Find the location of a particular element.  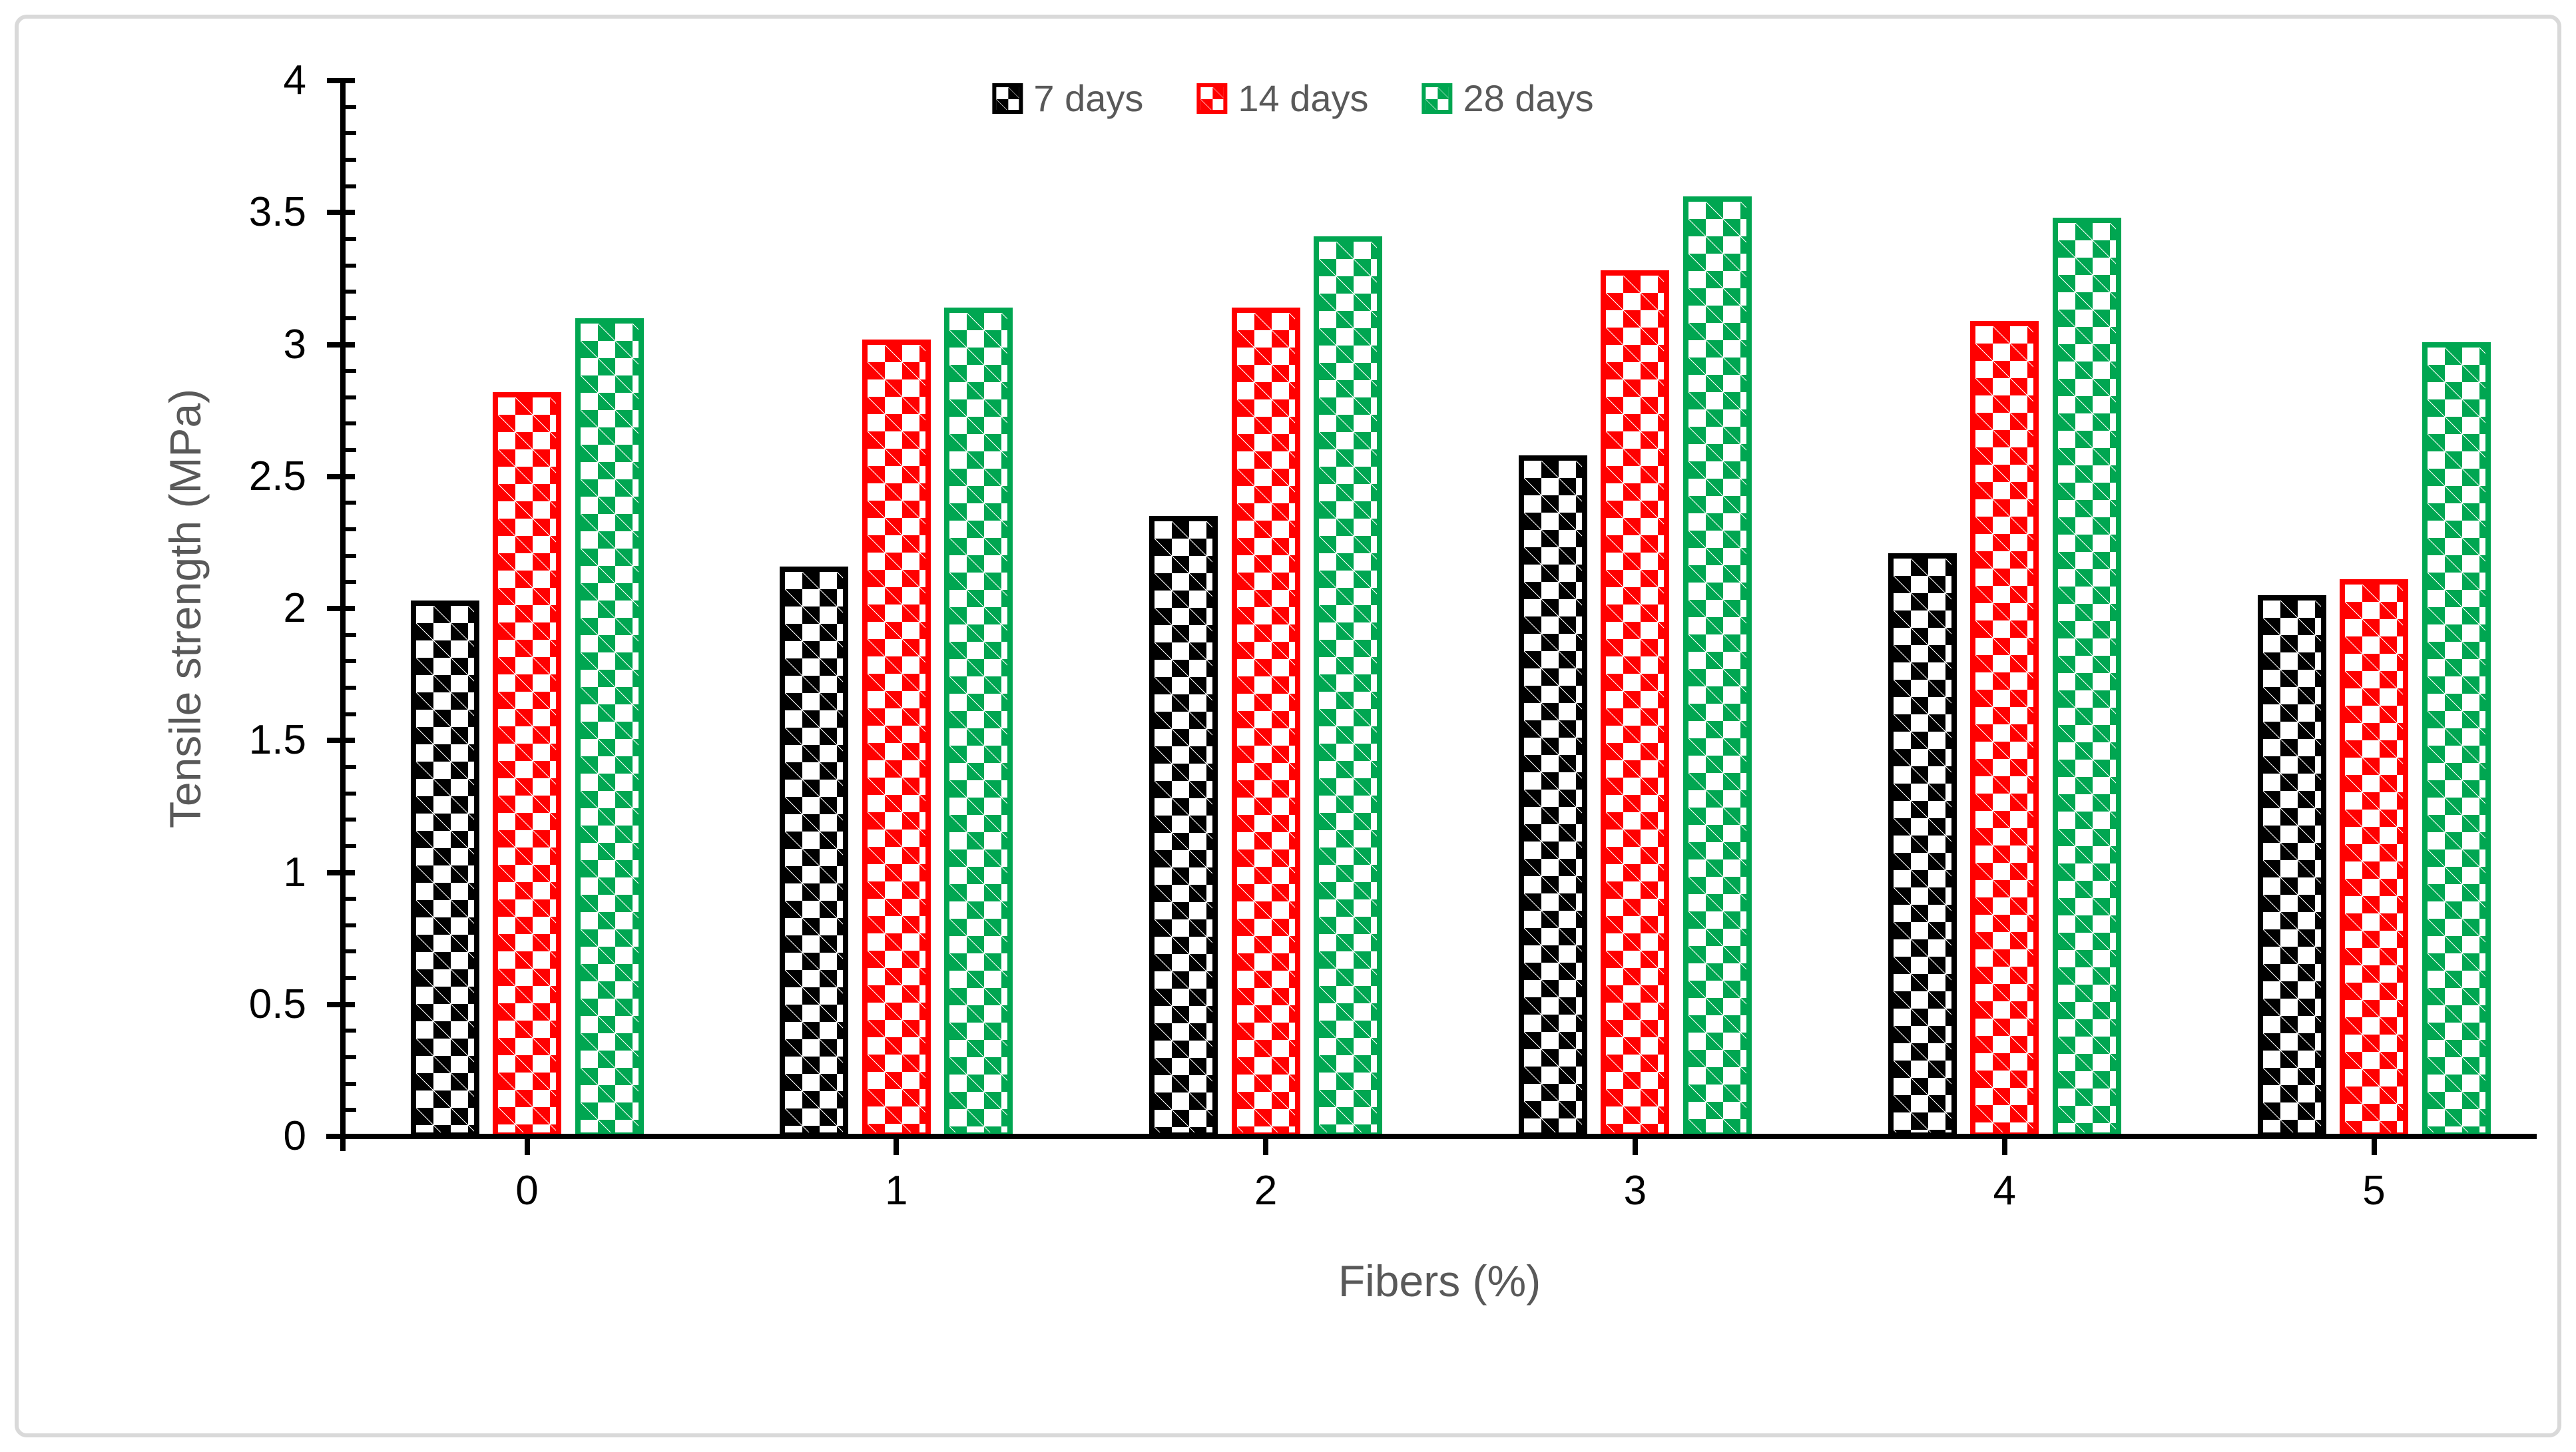

x-tick-label: 4 is located at coordinates (2005, 1191).